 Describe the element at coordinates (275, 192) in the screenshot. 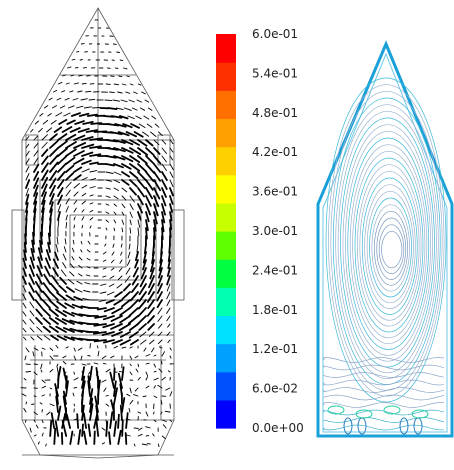

I see `colorbar-tick-label: 3.6e-01` at that location.